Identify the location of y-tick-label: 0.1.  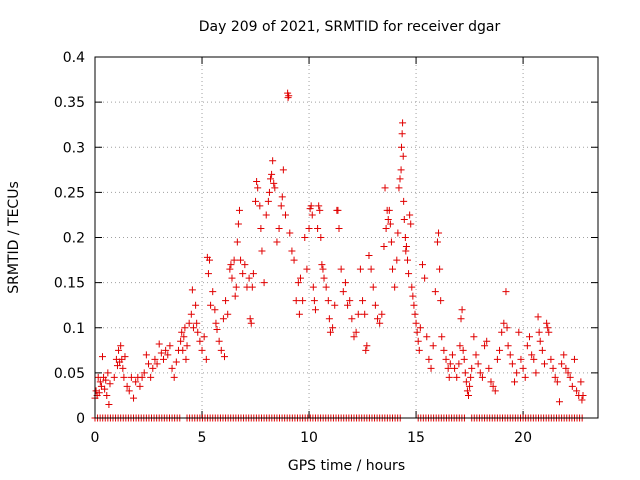
(74, 329).